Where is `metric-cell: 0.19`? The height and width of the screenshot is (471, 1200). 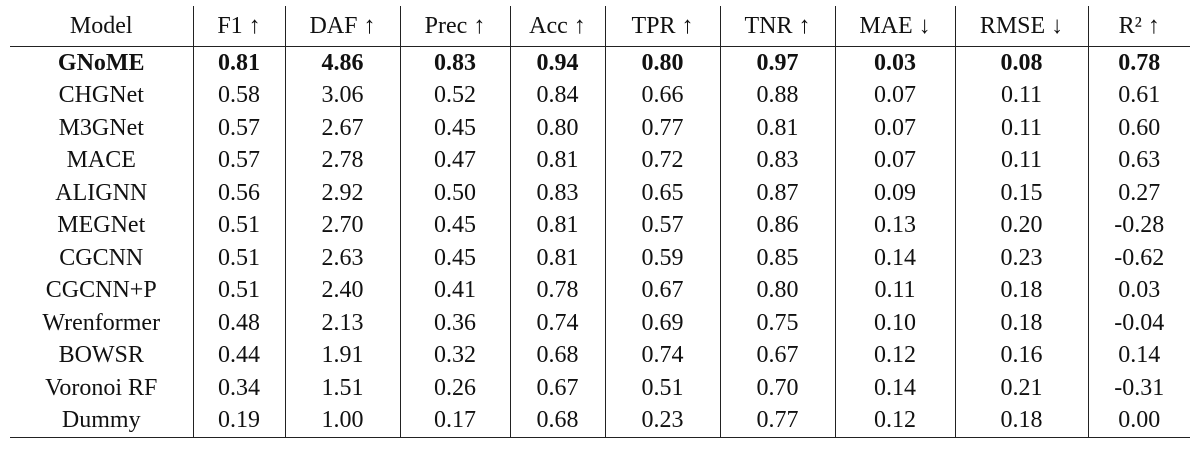
metric-cell: 0.19 is located at coordinates (238, 421).